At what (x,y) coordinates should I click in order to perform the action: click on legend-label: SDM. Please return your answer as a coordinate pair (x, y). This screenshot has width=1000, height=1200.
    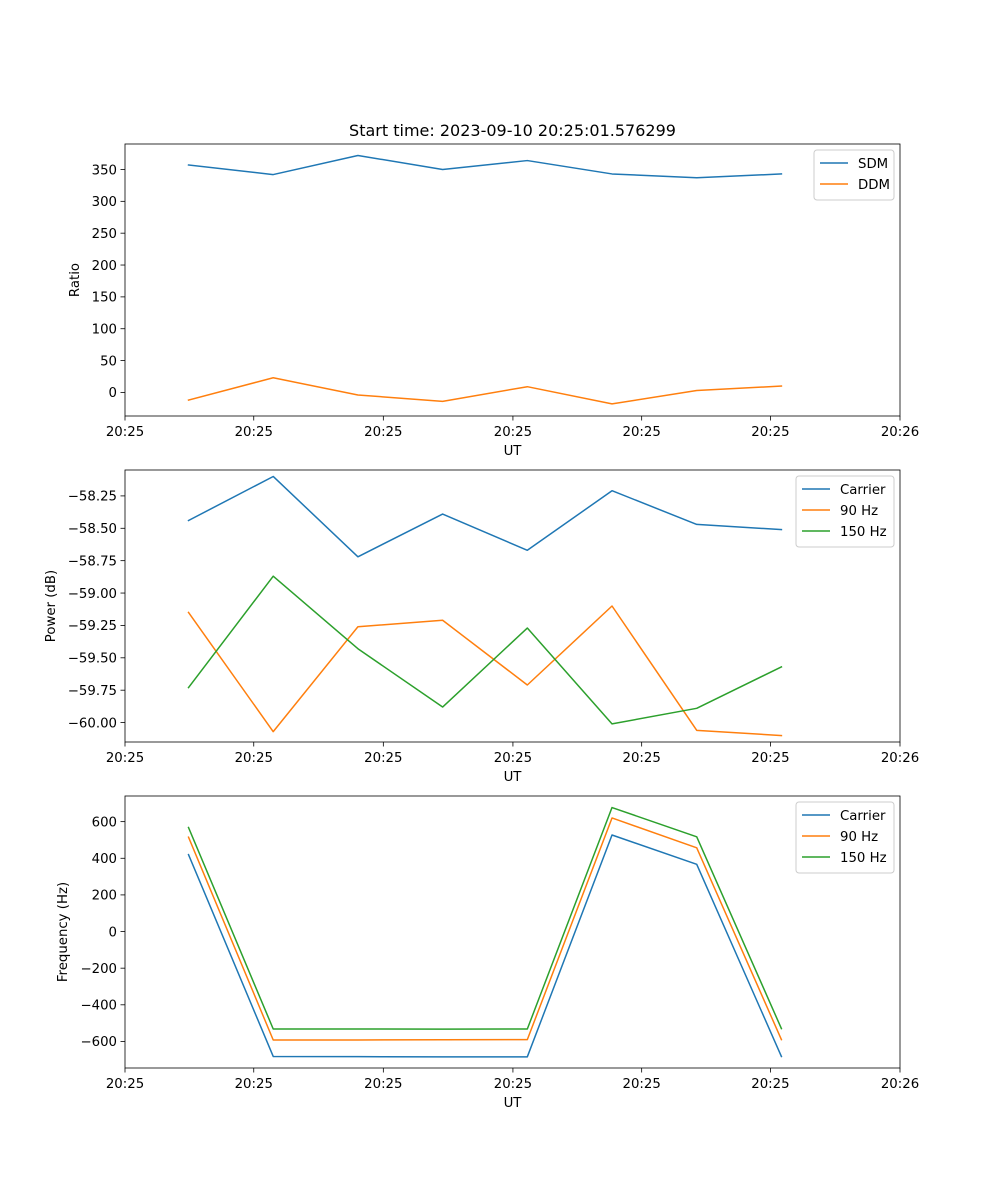
    Looking at the image, I should click on (873, 164).